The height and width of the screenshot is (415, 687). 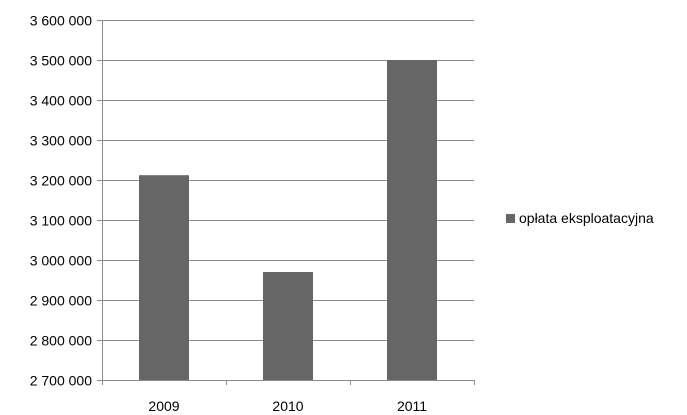 I want to click on x-axis-tick-labels: 2009 2010 2011, so click(x=287, y=406).